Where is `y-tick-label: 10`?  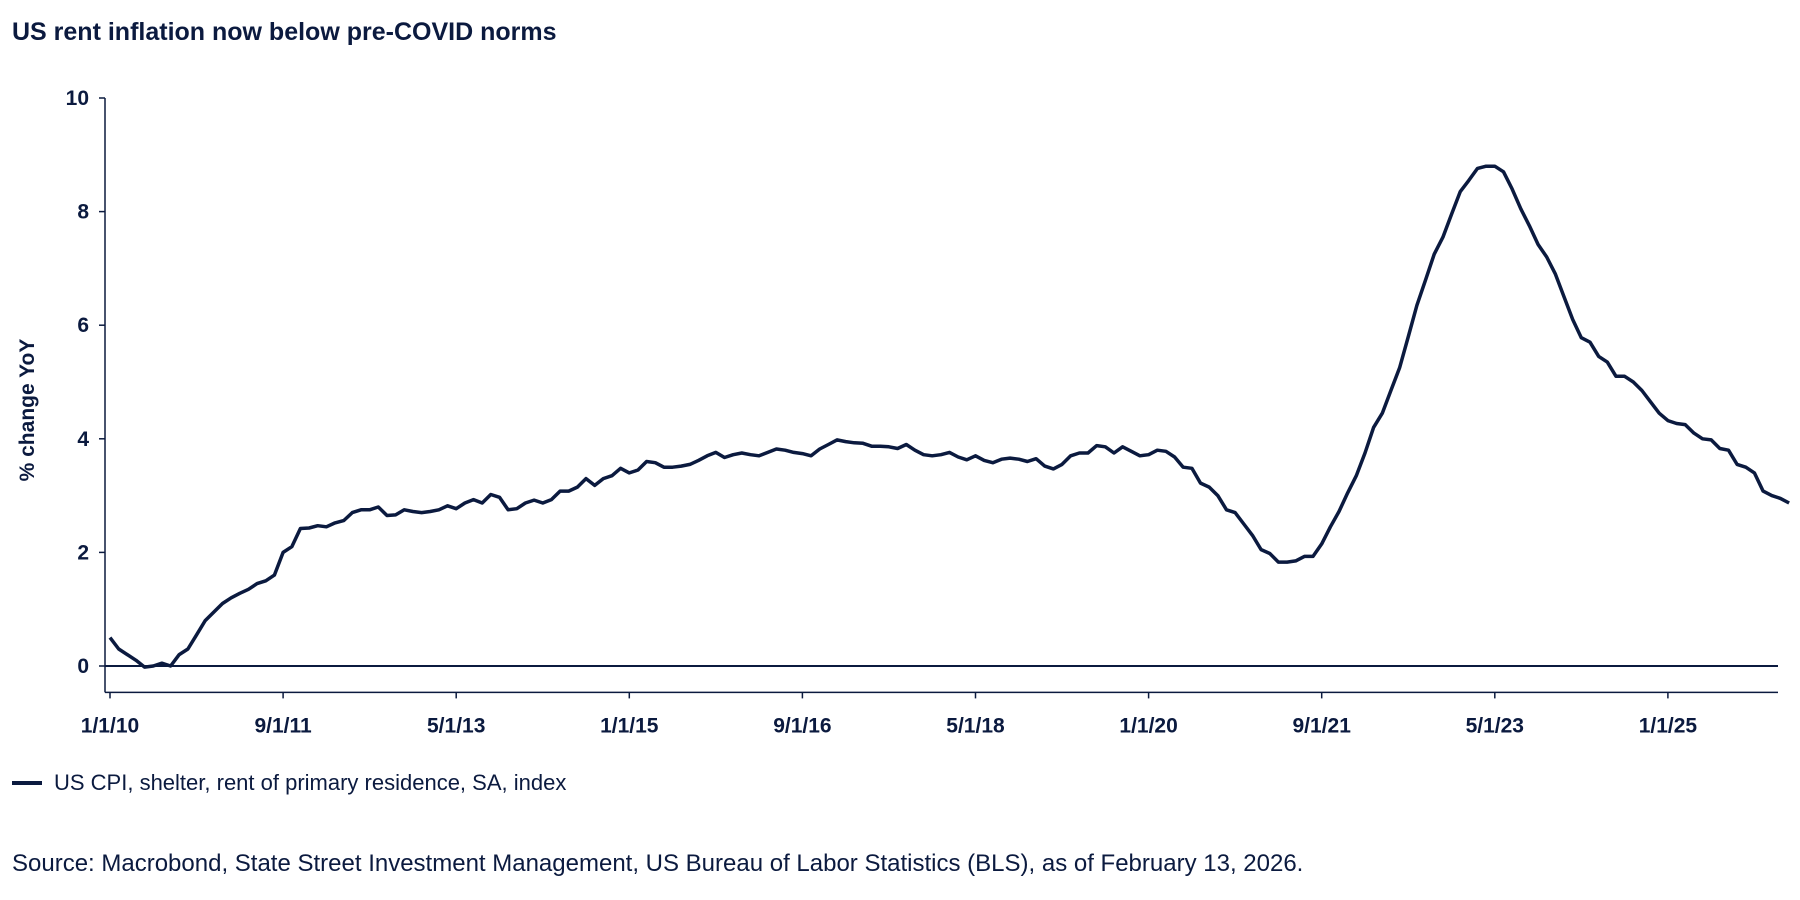 y-tick-label: 10 is located at coordinates (77, 98).